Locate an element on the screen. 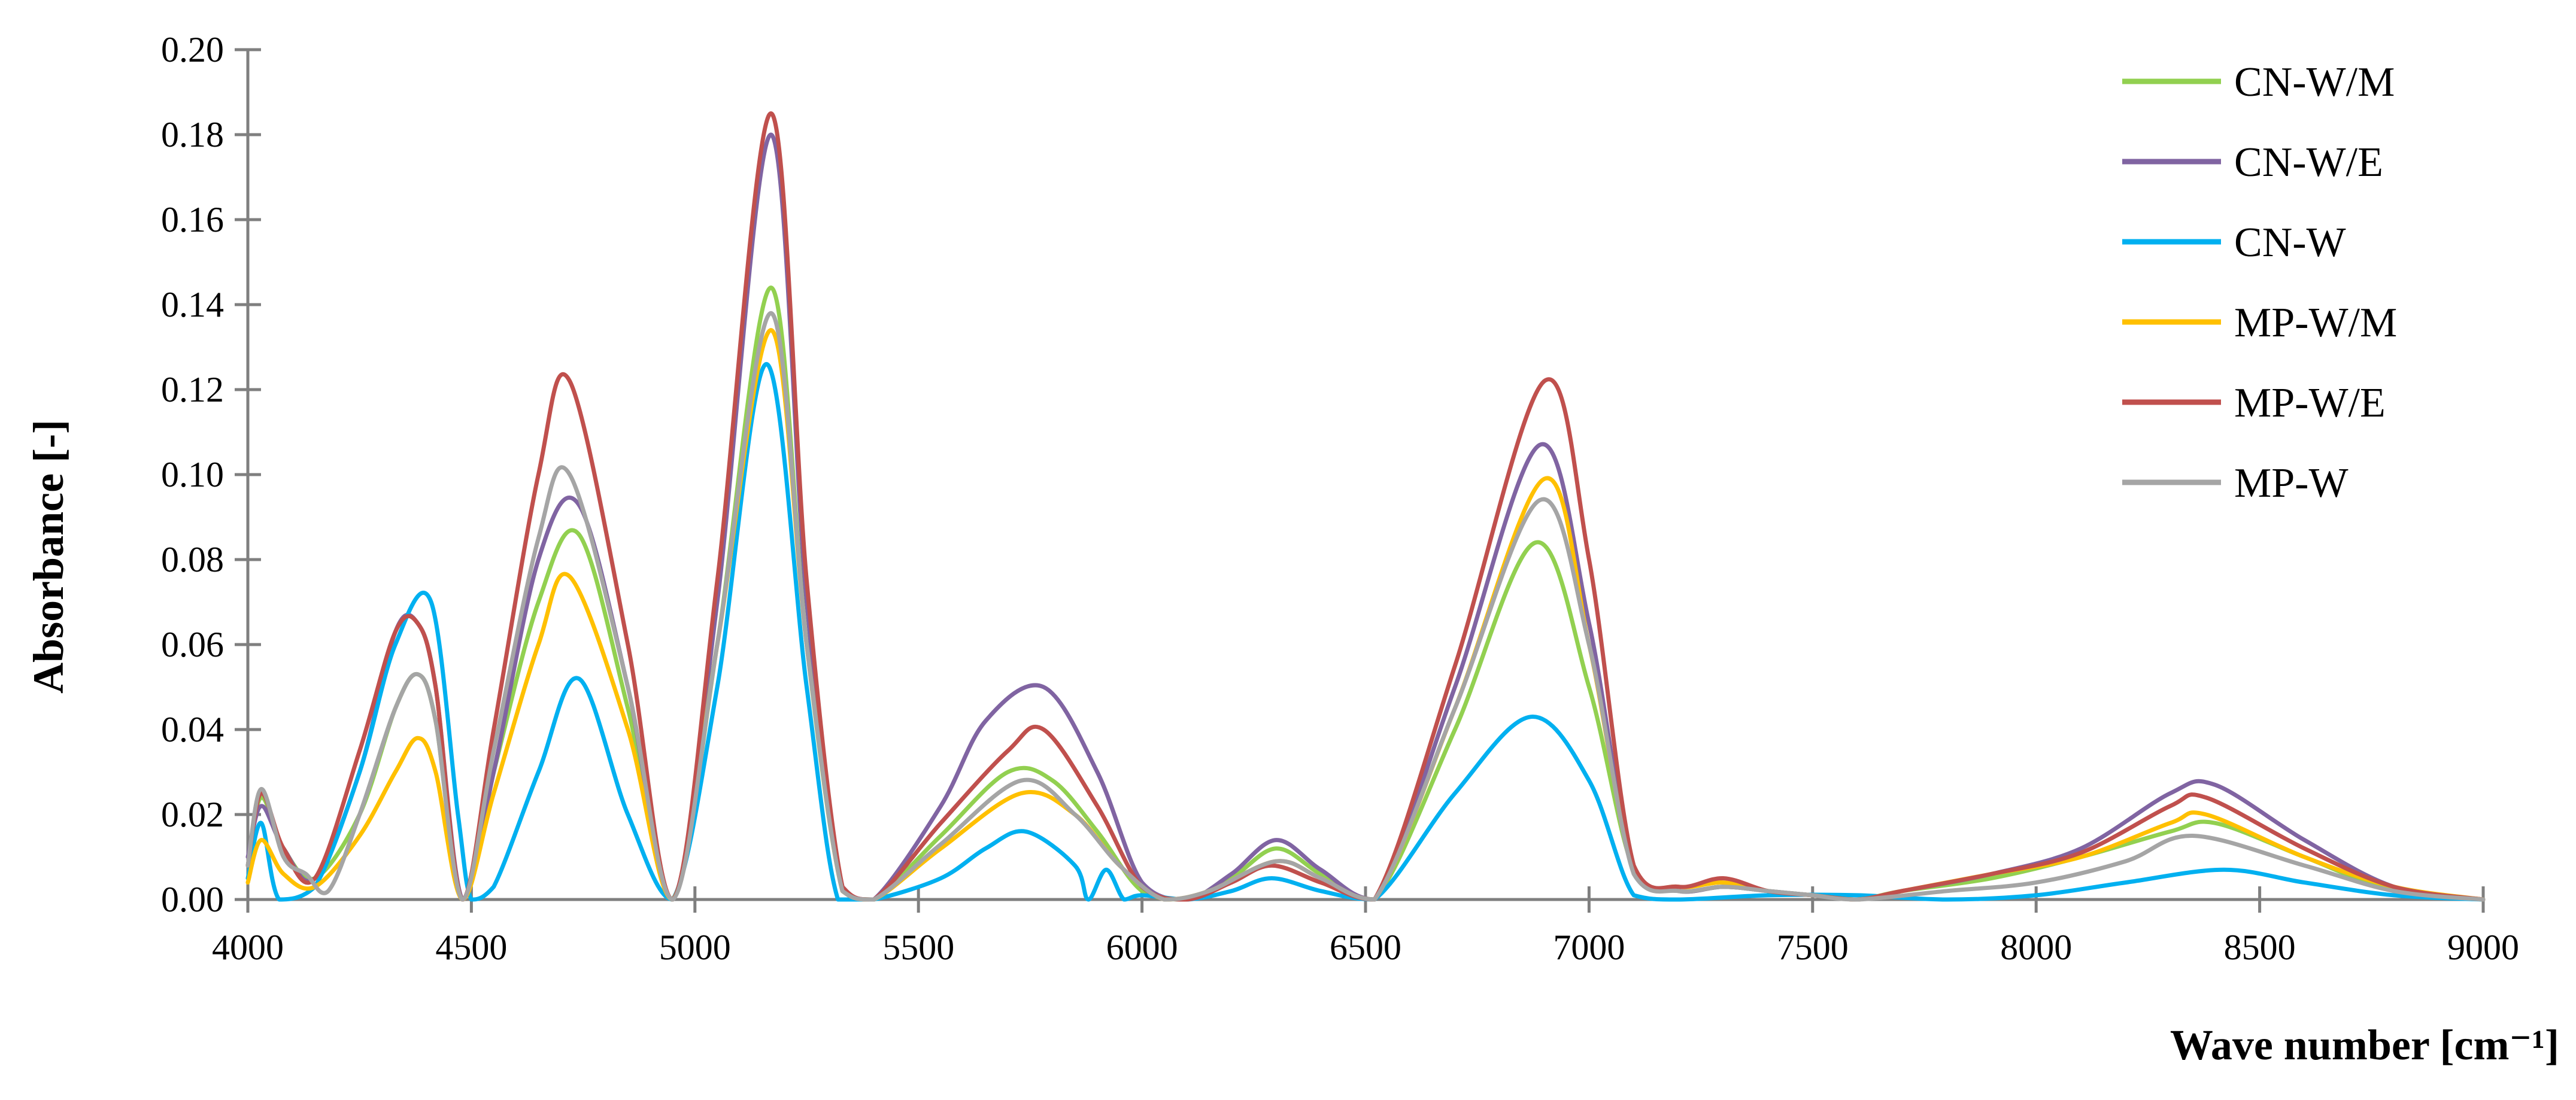  y-tick-label: 0.10 is located at coordinates (192, 474).